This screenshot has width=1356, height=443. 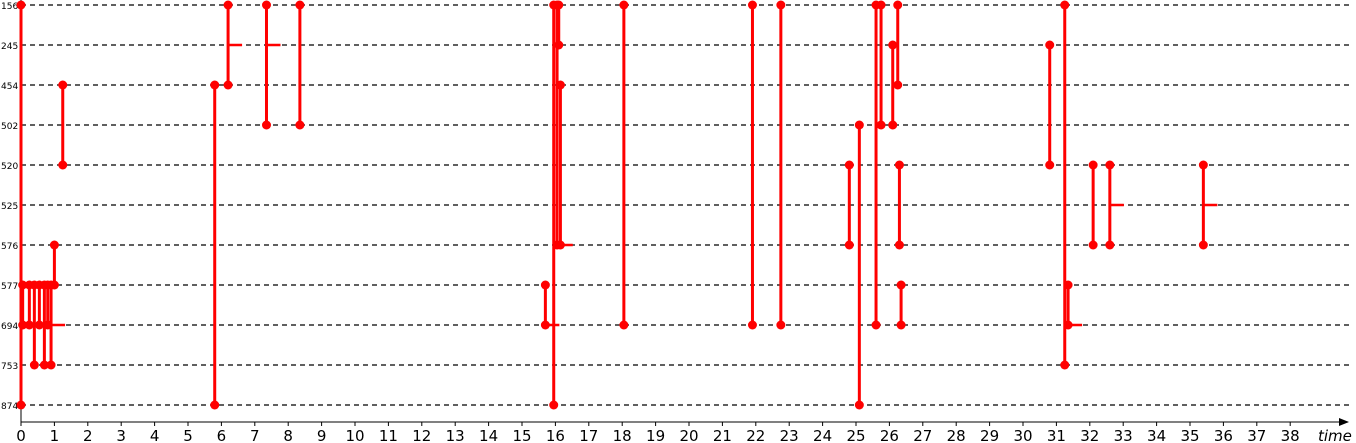 I want to click on y-axis: 156 245 454 502 520 525 576 577 694 753 874, so click(x=9, y=207).